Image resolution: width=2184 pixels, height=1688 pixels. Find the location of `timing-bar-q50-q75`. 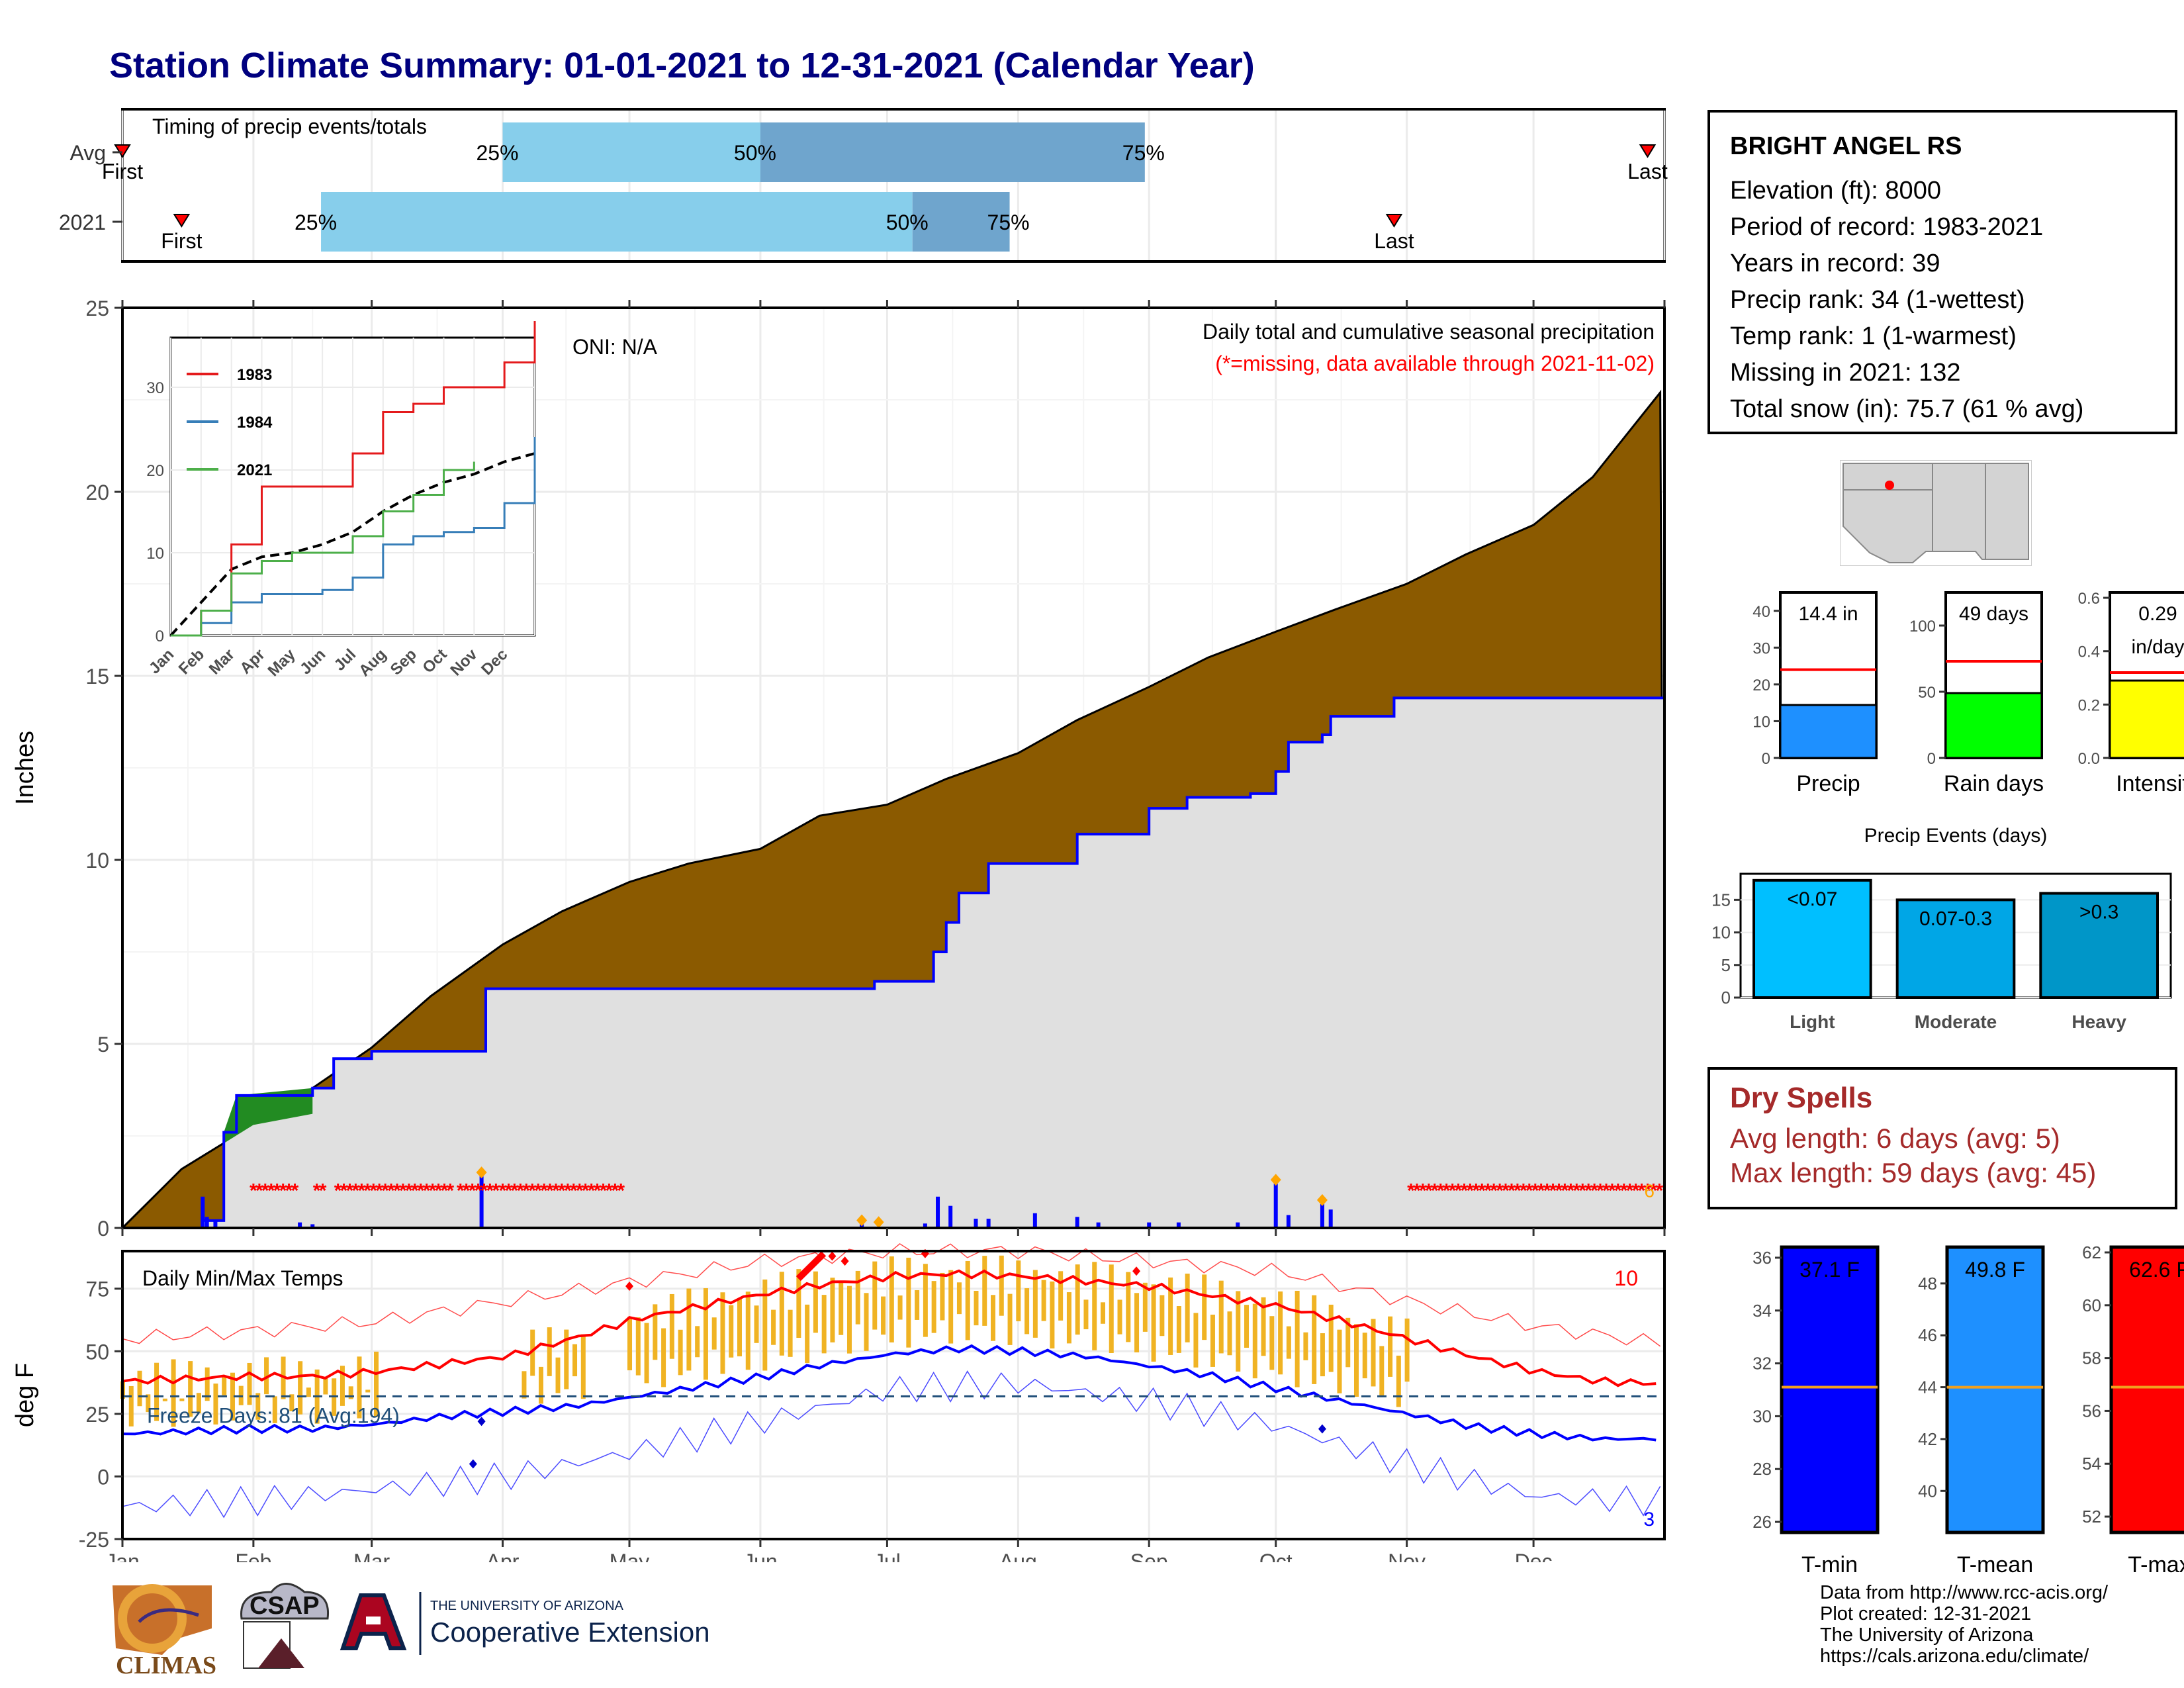

timing-bar-q50-q75 is located at coordinates (961, 222).